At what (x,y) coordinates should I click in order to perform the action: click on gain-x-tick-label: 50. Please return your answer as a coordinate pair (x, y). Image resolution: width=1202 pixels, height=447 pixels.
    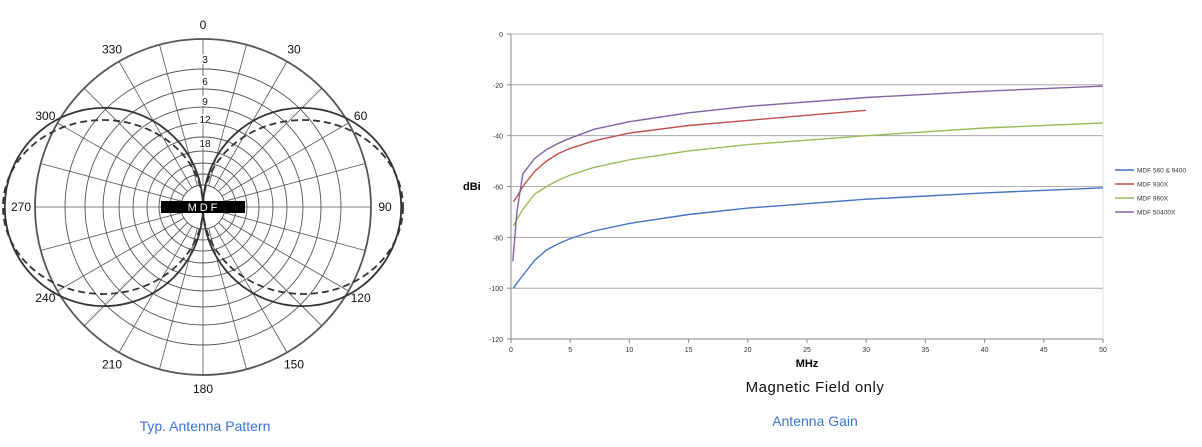
    Looking at the image, I should click on (1103, 350).